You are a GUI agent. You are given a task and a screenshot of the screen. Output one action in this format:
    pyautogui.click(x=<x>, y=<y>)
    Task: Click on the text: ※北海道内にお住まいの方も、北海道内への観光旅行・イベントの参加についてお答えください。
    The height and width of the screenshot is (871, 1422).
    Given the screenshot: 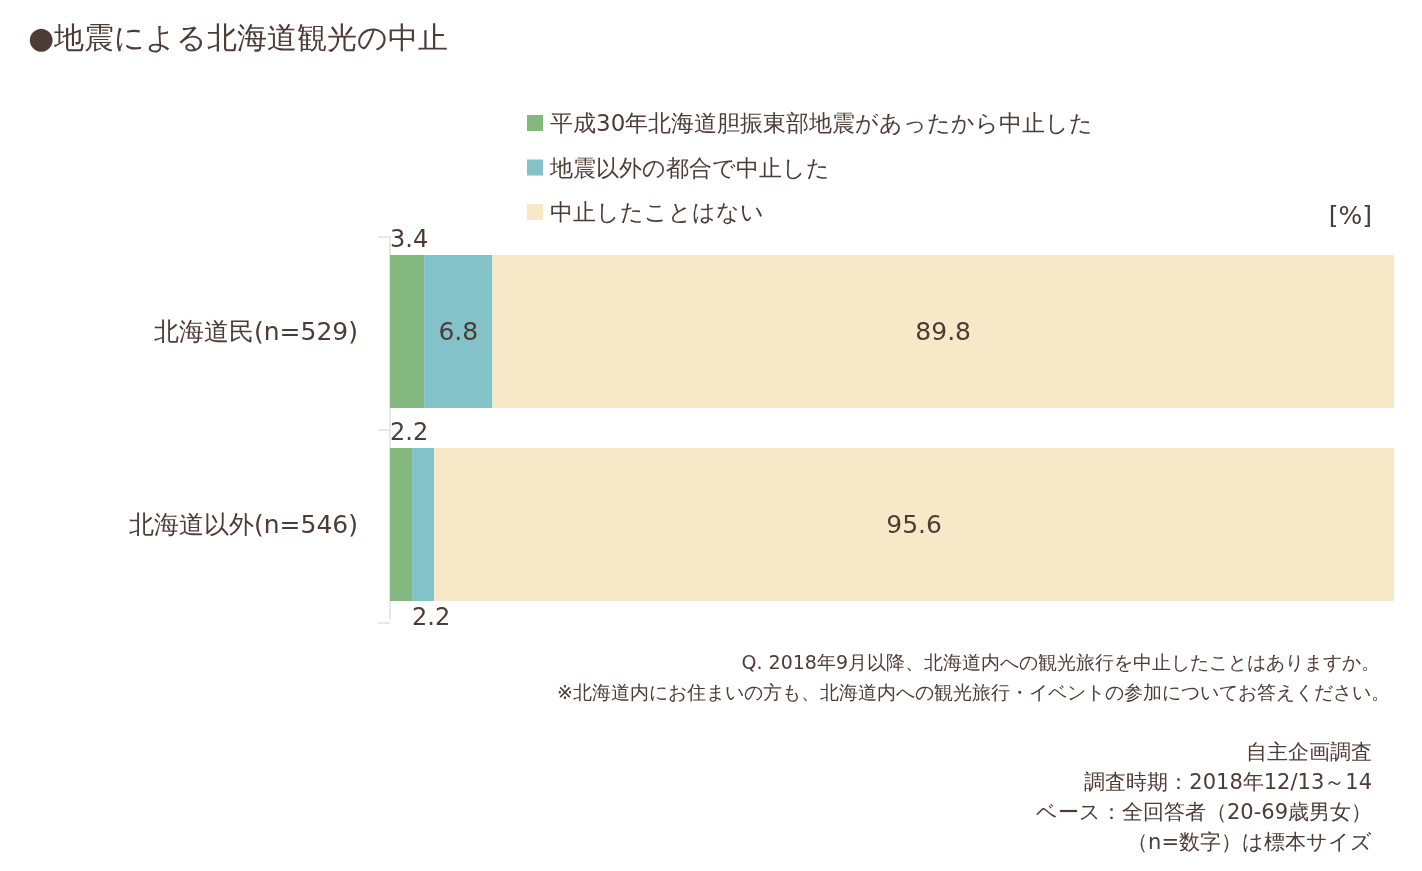 What is the action you would take?
    pyautogui.click(x=973, y=692)
    